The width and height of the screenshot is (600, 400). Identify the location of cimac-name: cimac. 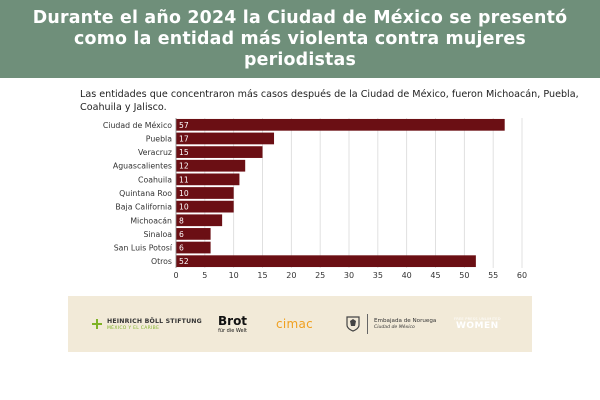
(295, 324).